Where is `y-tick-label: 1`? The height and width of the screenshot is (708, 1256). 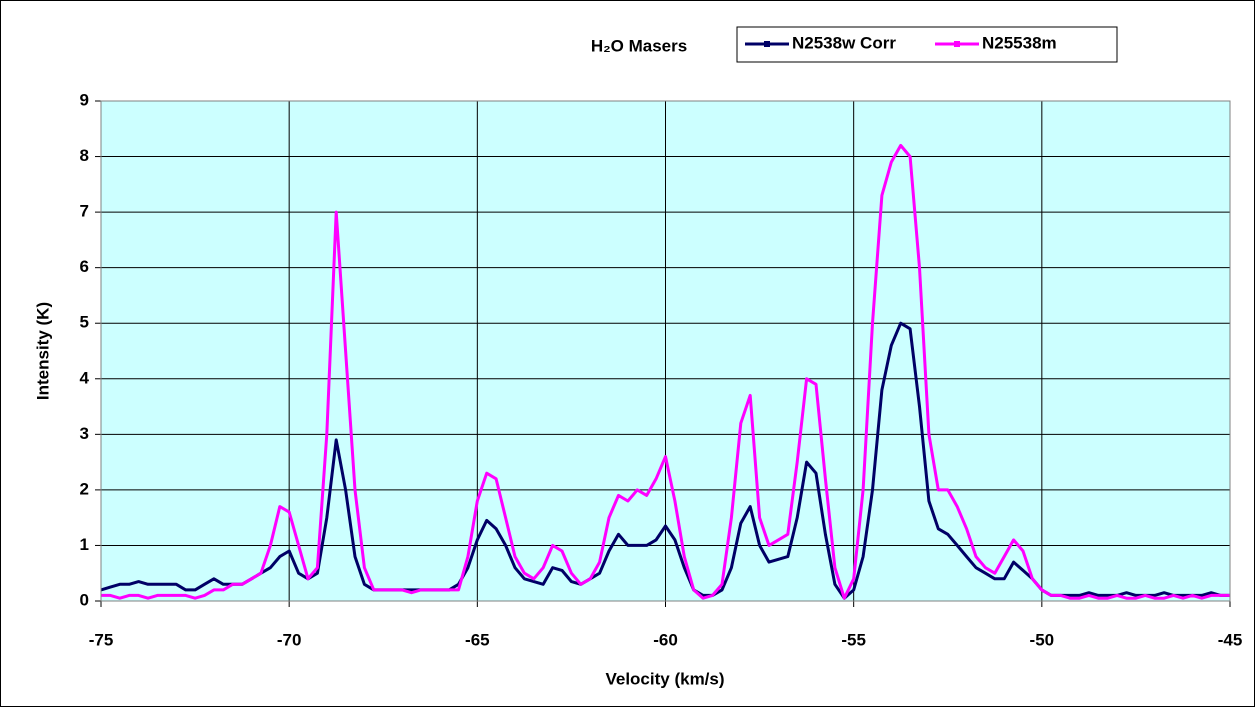
y-tick-label: 1 is located at coordinates (84, 544).